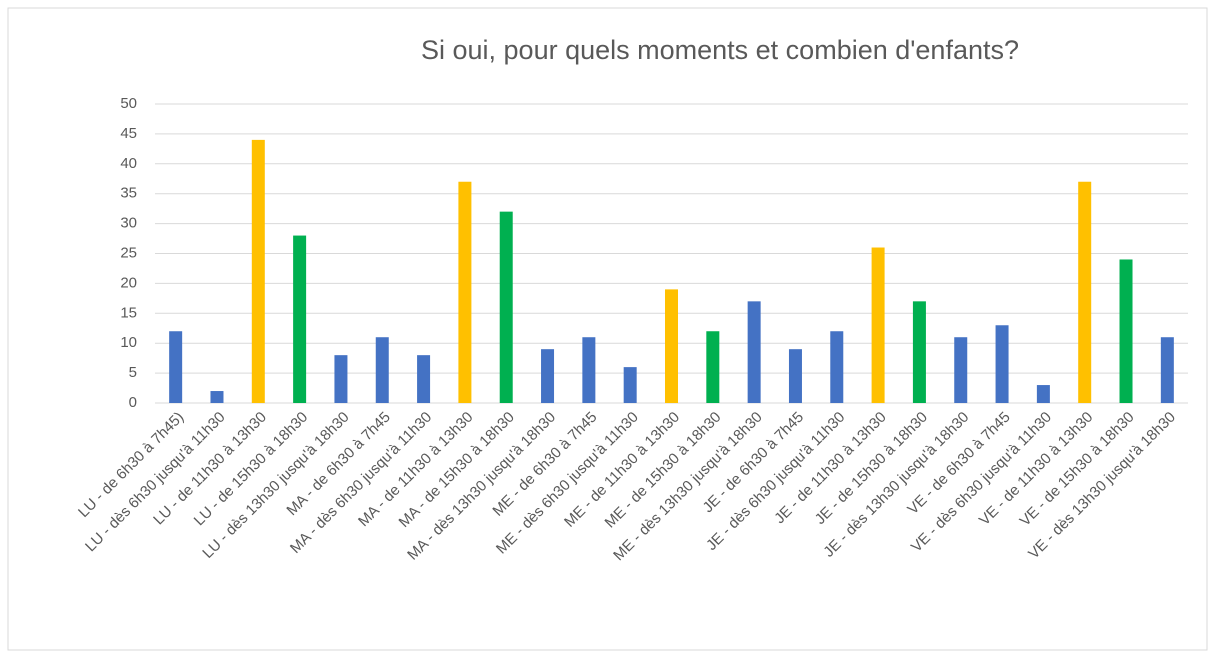 The image size is (1216, 659). What do you see at coordinates (128, 223) in the screenshot?
I see `y-tick-label: 30` at bounding box center [128, 223].